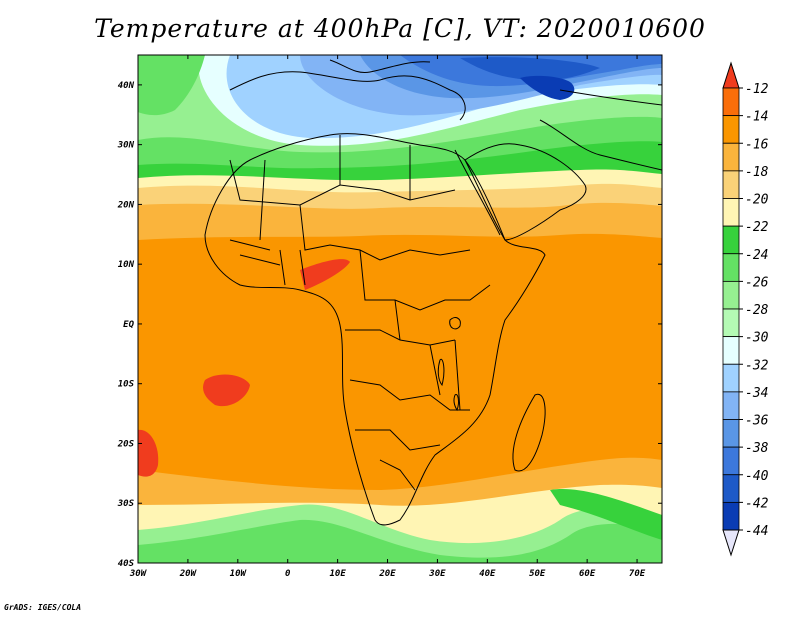 This screenshot has width=800, height=618. What do you see at coordinates (757, 89) in the screenshot?
I see `colorbar-label: -12` at bounding box center [757, 89].